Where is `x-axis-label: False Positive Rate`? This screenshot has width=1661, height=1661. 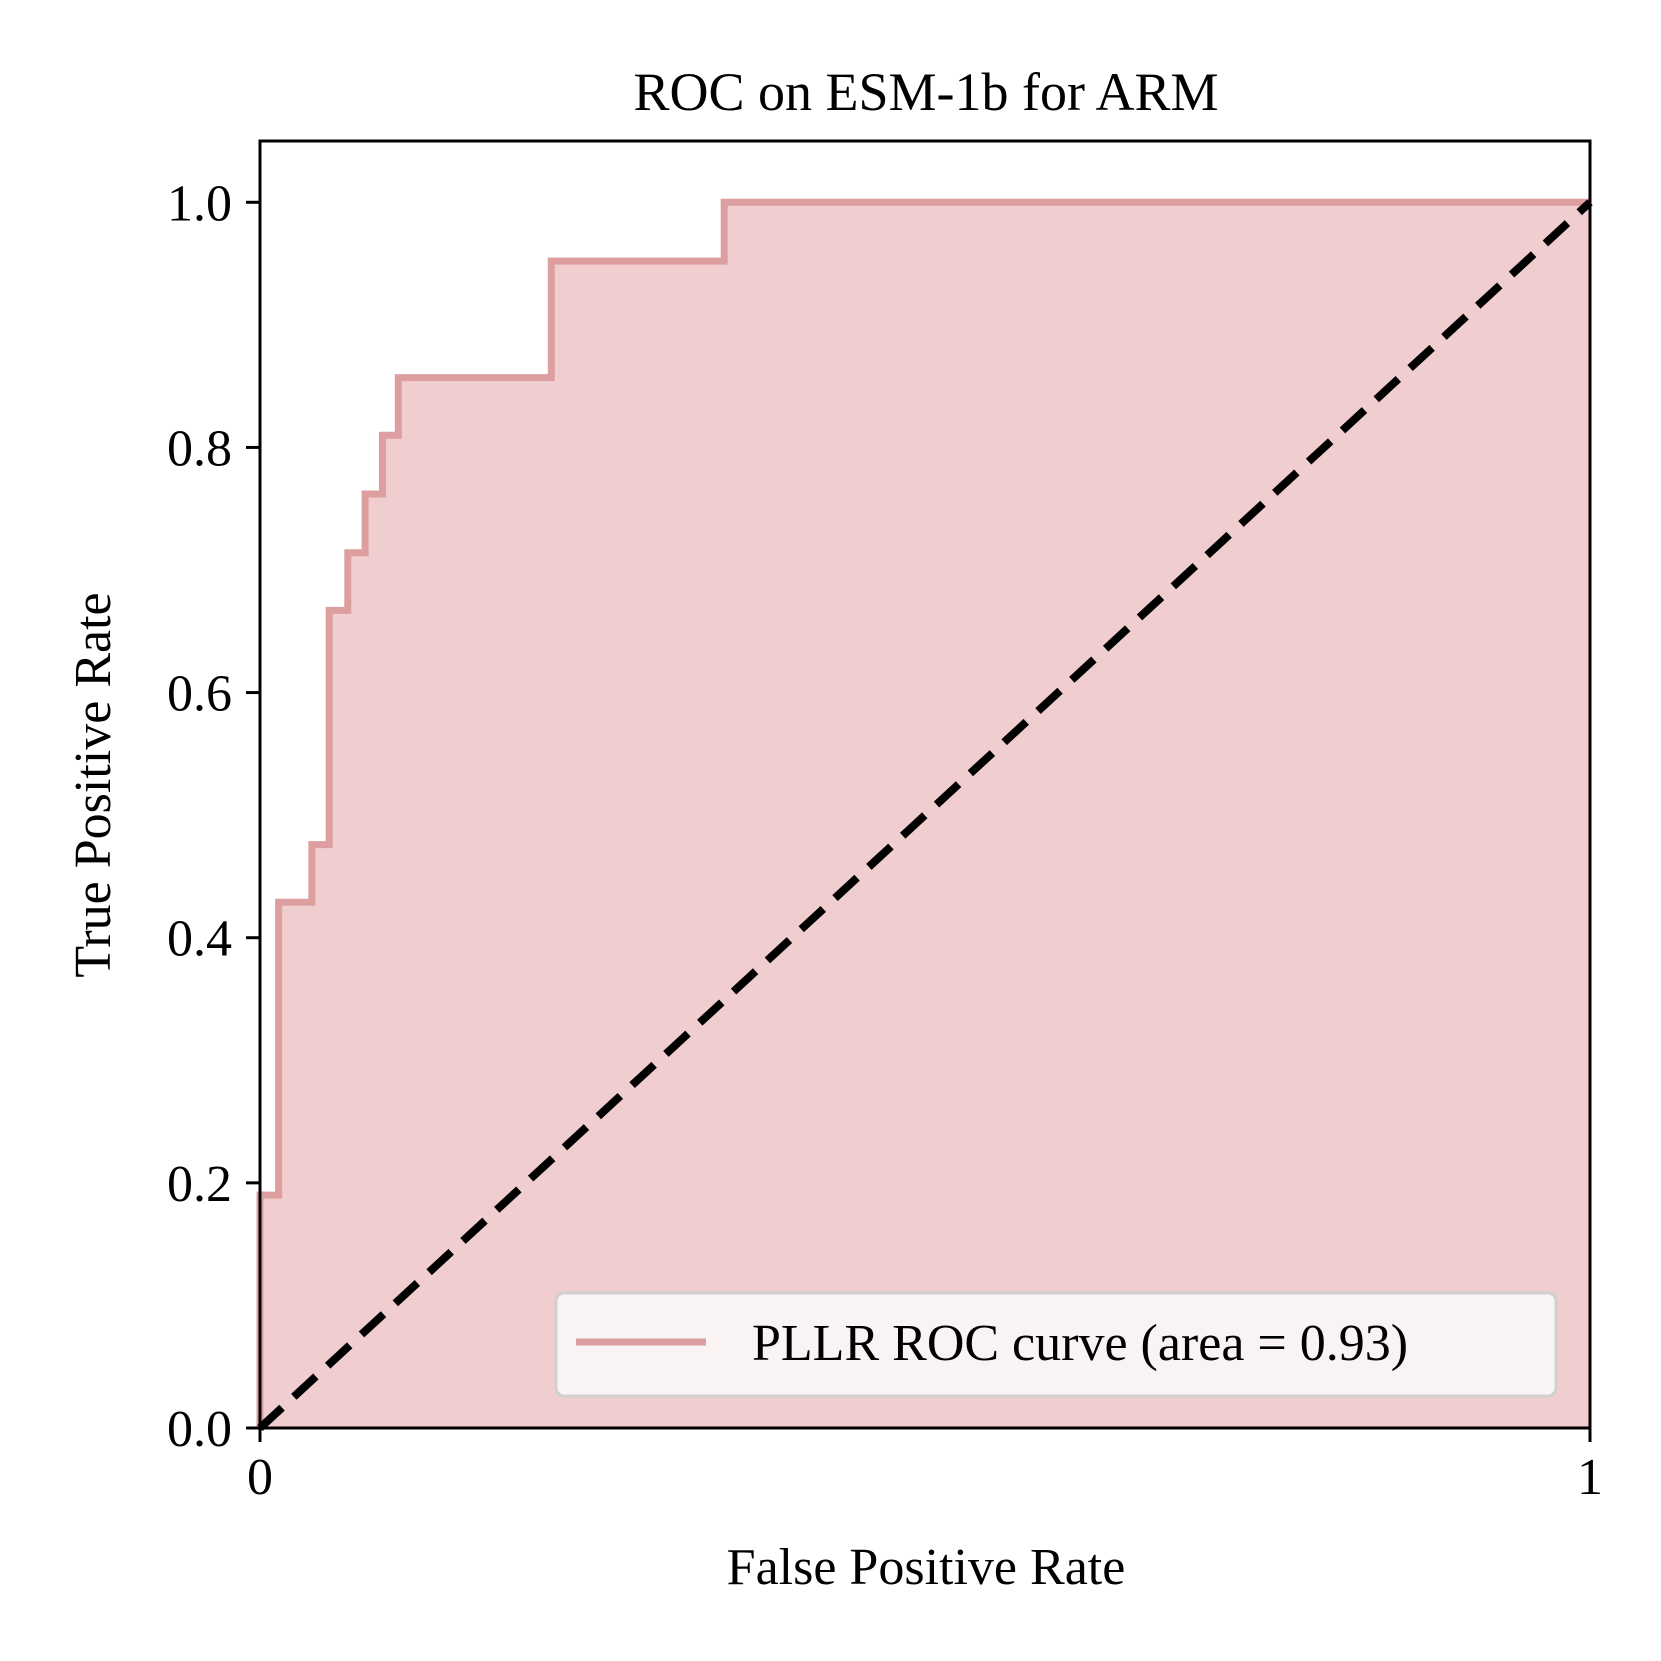
x-axis-label: False Positive Rate is located at coordinates (926, 1567).